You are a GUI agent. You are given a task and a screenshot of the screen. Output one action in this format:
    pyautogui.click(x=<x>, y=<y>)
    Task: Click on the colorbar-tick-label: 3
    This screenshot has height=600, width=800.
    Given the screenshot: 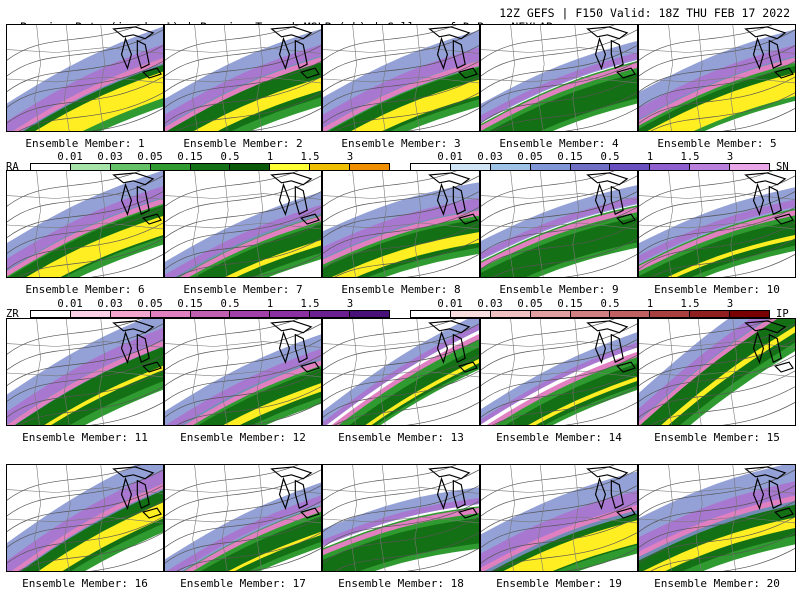 What is the action you would take?
    pyautogui.click(x=350, y=157)
    